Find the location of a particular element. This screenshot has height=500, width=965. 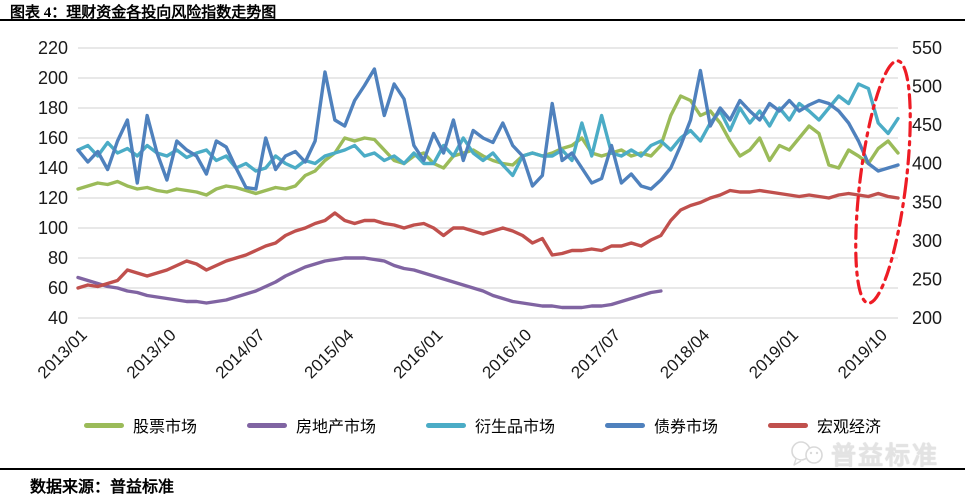

legend-swatch-macro-economy is located at coordinates (788, 425).